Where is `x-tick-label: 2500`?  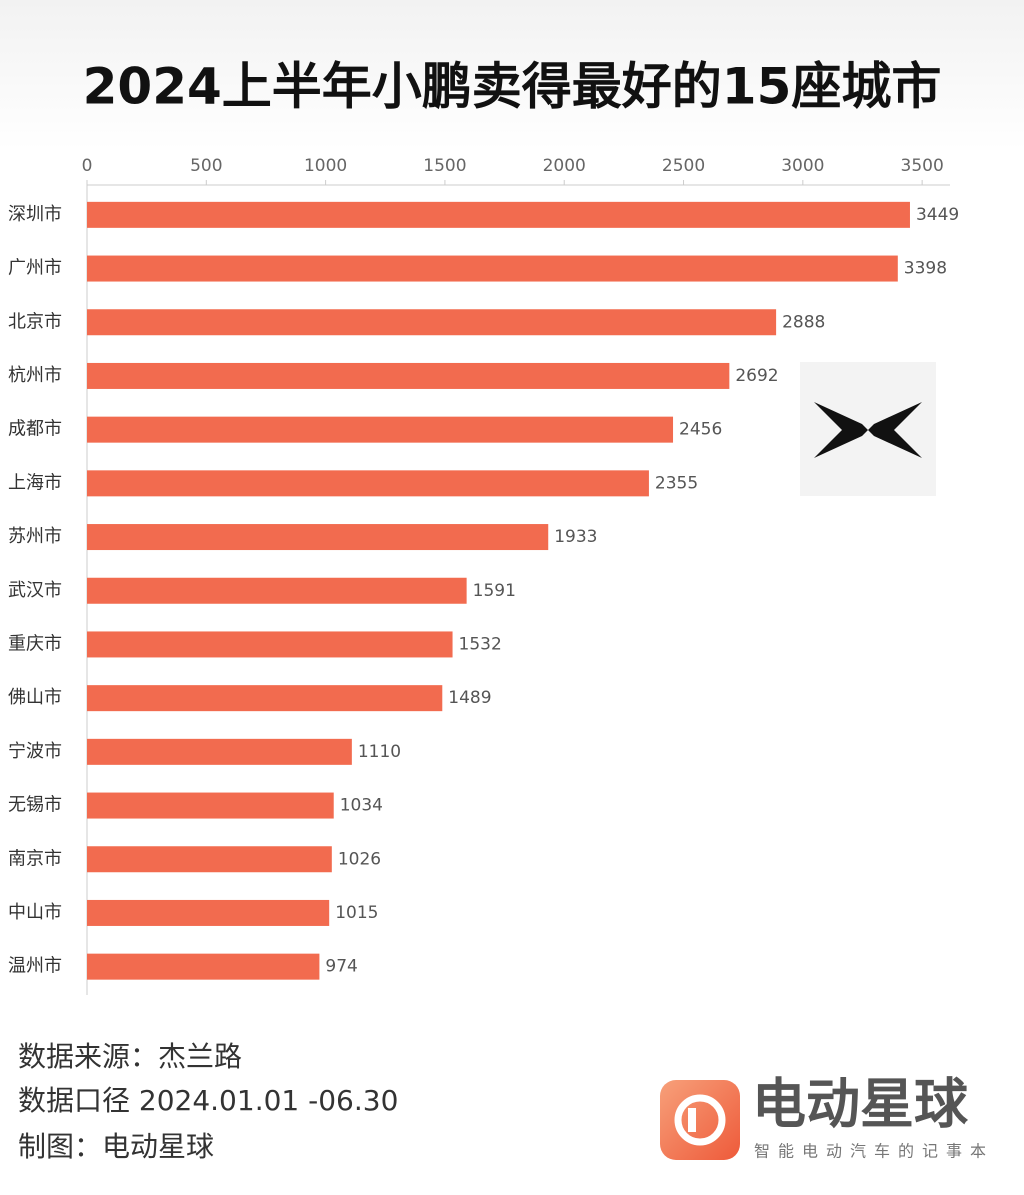
x-tick-label: 2500 is located at coordinates (683, 166).